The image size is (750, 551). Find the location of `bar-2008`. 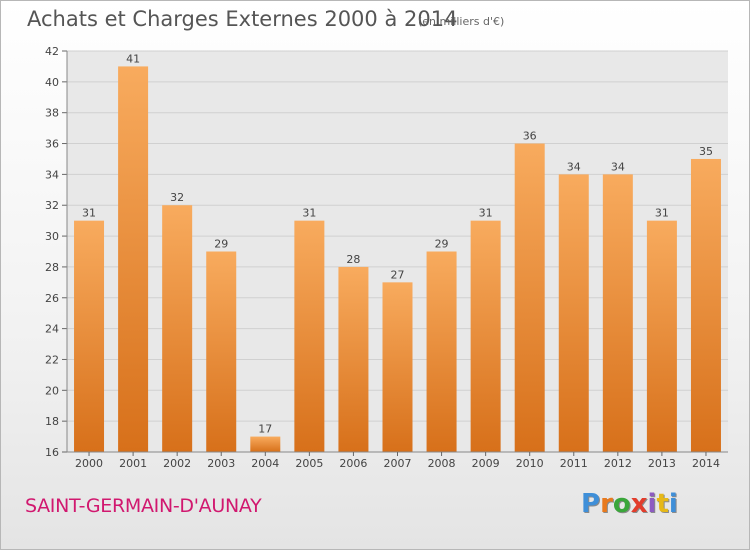

bar-2008 is located at coordinates (441, 351).